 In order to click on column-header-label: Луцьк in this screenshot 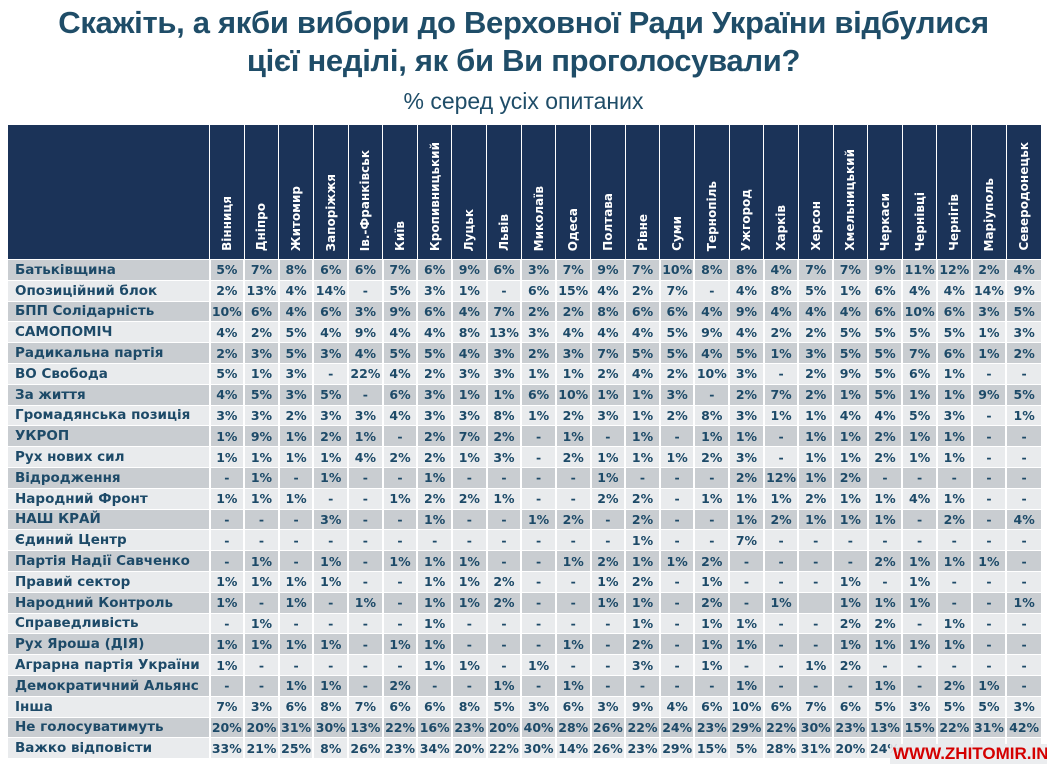, I will do `click(469, 229)`.